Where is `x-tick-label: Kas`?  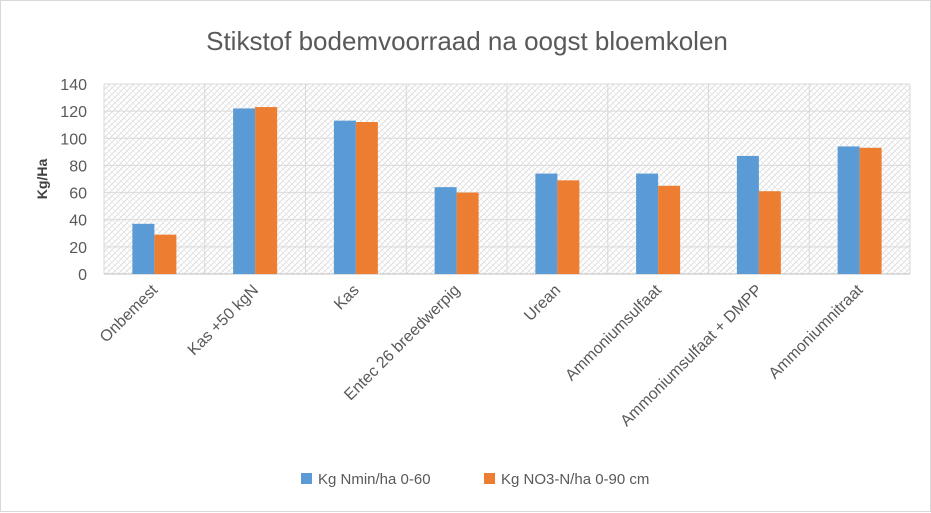
x-tick-label: Kas is located at coordinates (347, 298).